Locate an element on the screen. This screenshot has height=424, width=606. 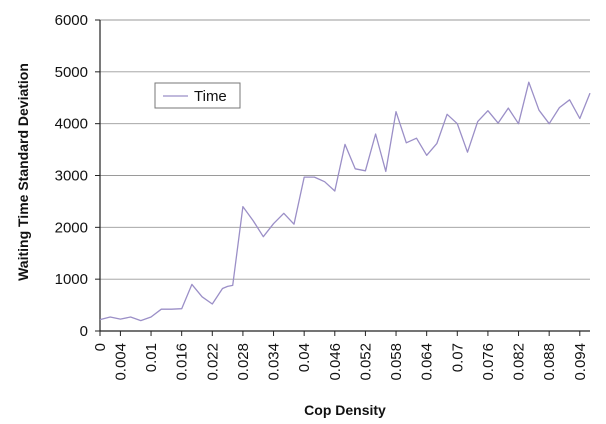
y-tick-label: 5000 is located at coordinates (71, 72).